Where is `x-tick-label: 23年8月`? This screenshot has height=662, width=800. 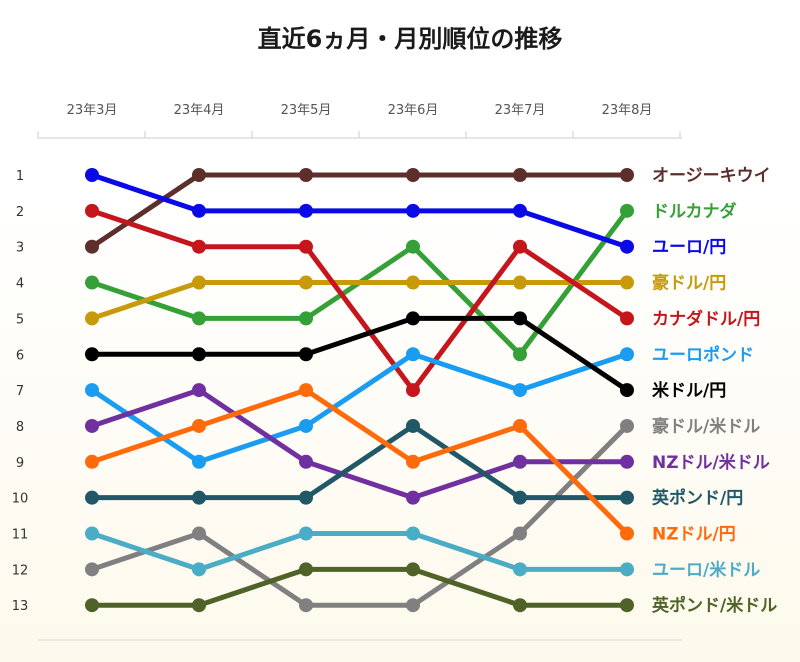
x-tick-label: 23年8月 is located at coordinates (627, 110).